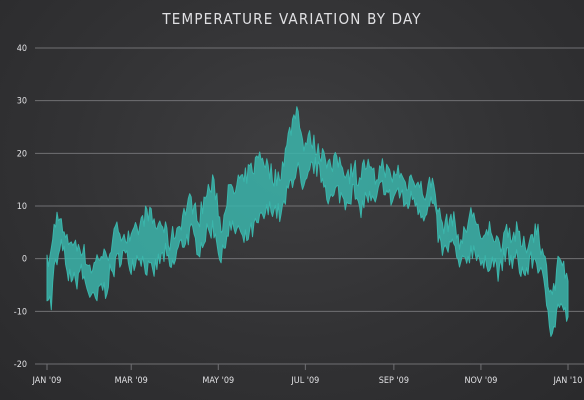 The height and width of the screenshot is (400, 584). What do you see at coordinates (394, 381) in the screenshot?
I see `x-tick-label: SEP '09` at bounding box center [394, 381].